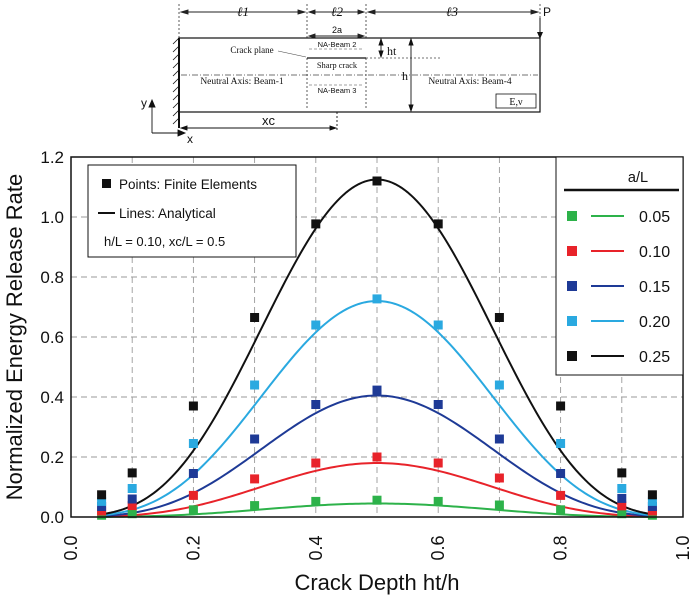 The height and width of the screenshot is (600, 700). Describe the element at coordinates (52, 517) in the screenshot. I see `y-tick-label: 0.0` at that location.